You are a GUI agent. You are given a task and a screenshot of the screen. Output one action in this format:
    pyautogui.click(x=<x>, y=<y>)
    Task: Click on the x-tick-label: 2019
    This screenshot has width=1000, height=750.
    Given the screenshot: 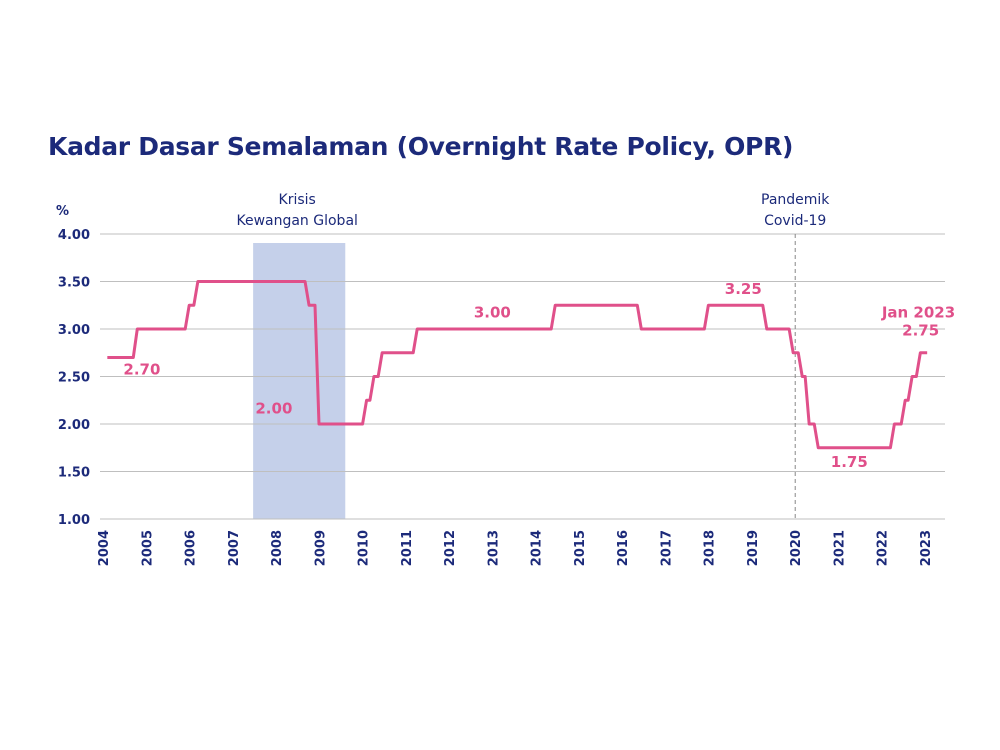 What is the action you would take?
    pyautogui.click(x=753, y=548)
    